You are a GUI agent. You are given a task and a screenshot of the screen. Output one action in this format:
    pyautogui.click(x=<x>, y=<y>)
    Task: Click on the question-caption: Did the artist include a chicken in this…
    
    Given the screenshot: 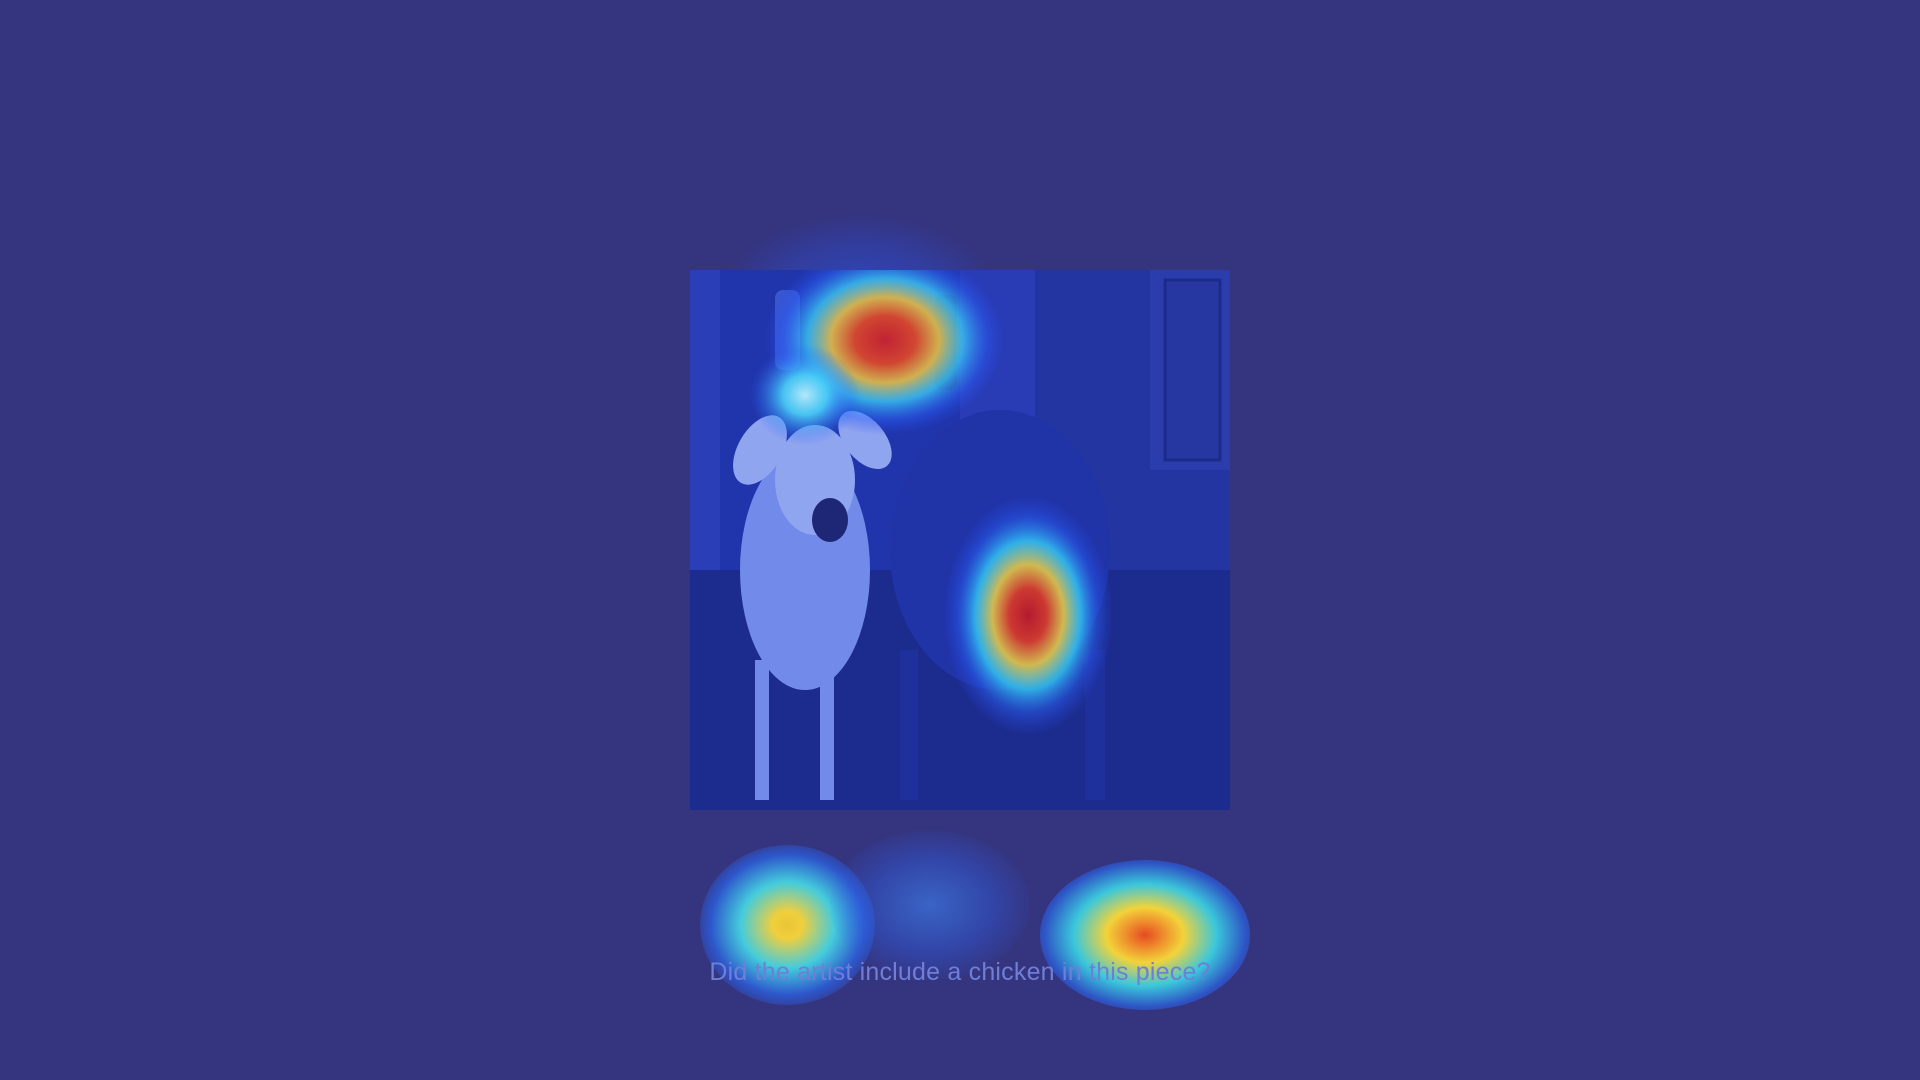 What is the action you would take?
    pyautogui.click(x=960, y=972)
    